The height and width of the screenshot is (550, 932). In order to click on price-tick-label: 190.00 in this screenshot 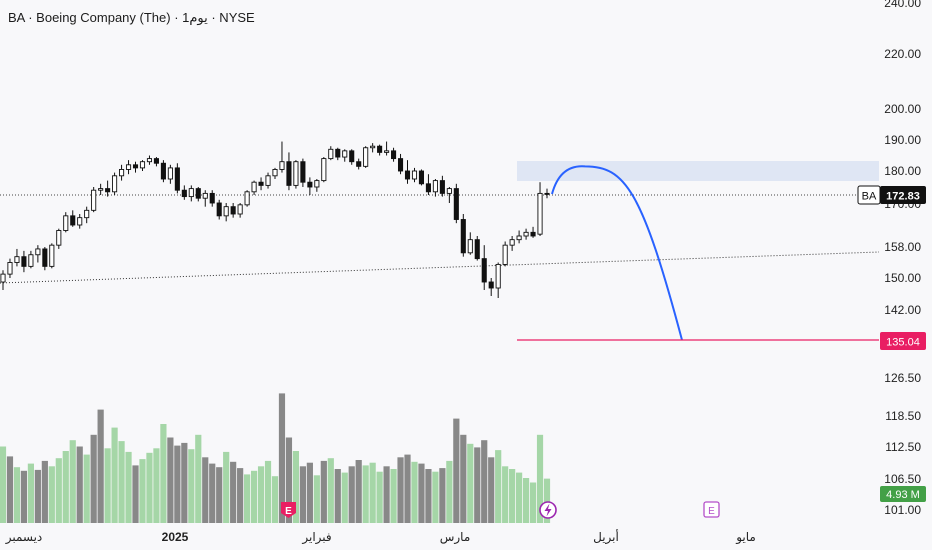, I will do `click(902, 140)`.